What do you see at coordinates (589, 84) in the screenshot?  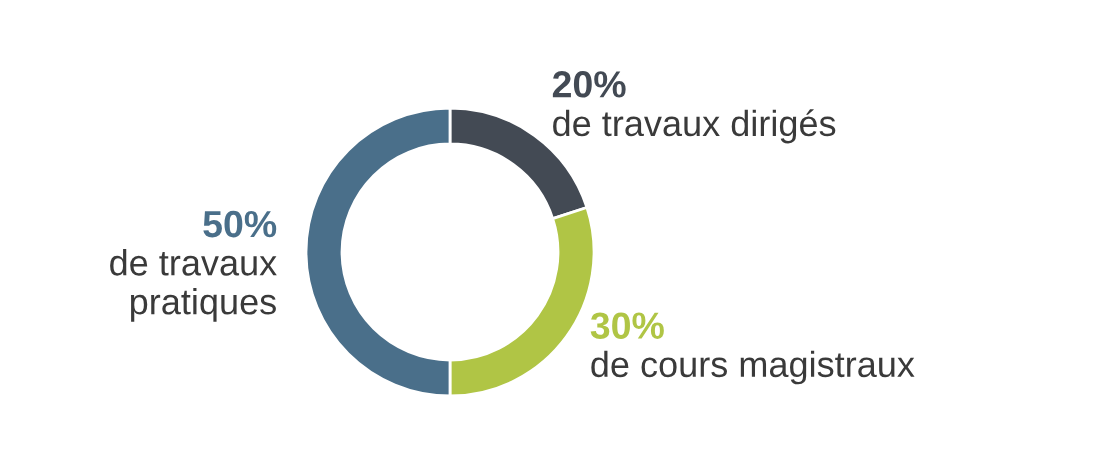 I see `data-label: 20%` at bounding box center [589, 84].